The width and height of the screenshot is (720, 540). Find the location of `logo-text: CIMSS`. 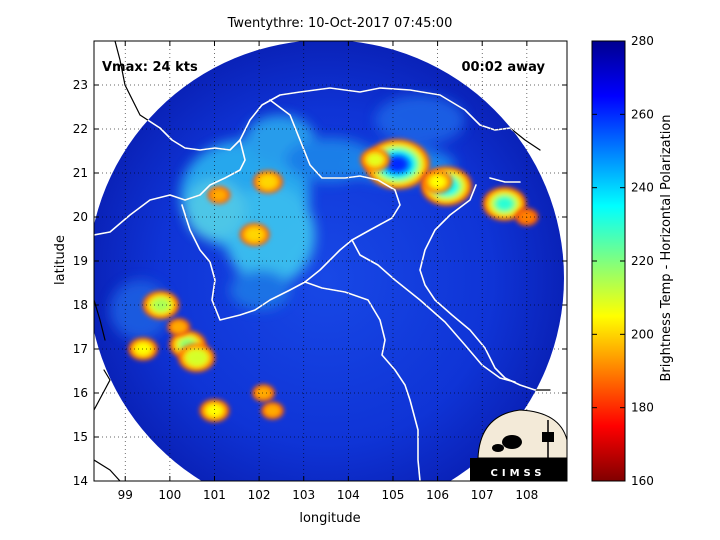

logo-text: CIMSS is located at coordinates (518, 473).